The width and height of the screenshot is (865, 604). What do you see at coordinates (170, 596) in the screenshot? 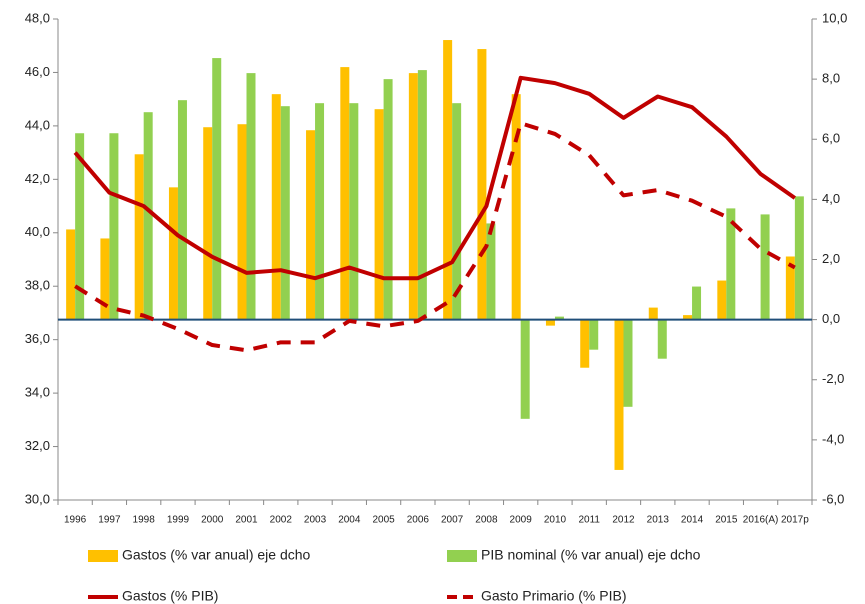
I see `legend-label: Gastos (% PIB)` at bounding box center [170, 596].